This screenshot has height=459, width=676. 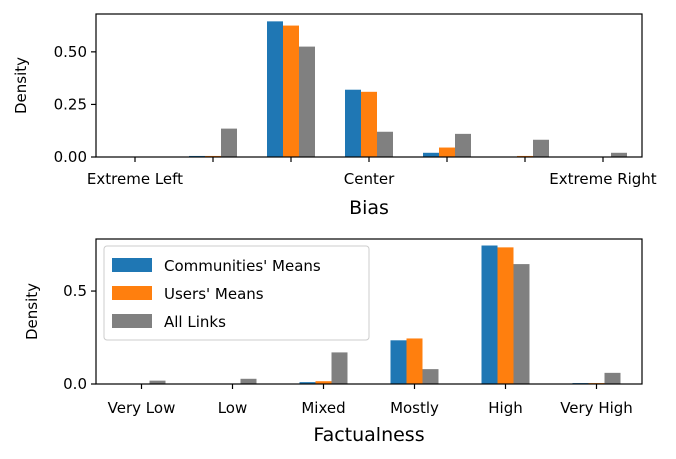 What do you see at coordinates (132, 293) in the screenshot?
I see `legend-swatch-users` at bounding box center [132, 293].